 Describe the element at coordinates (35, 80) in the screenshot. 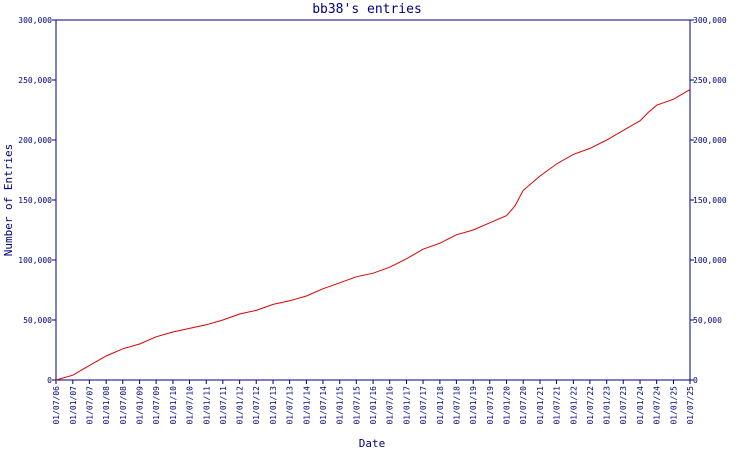

I see `y-tick-label-left: 250,000` at that location.